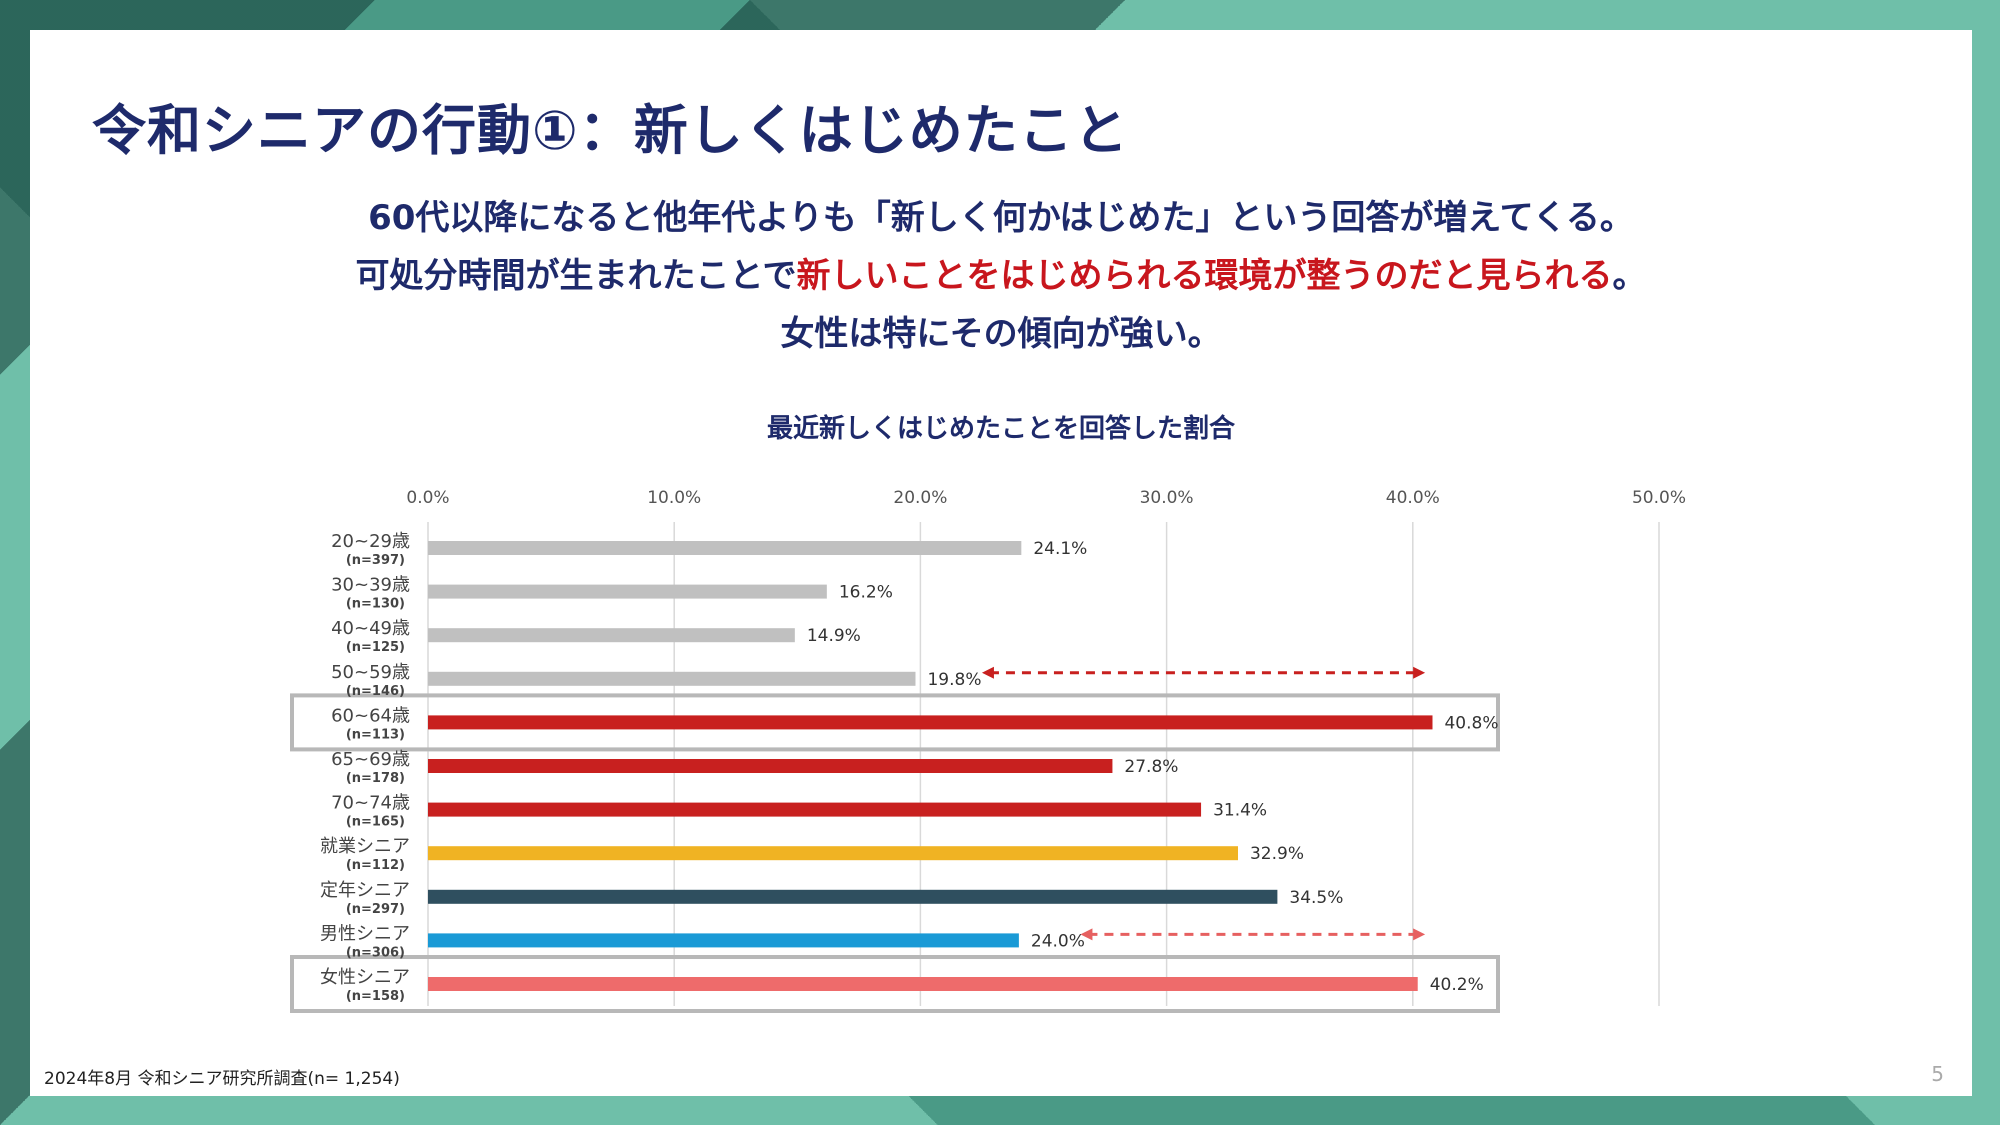 The width and height of the screenshot is (2000, 1125). Describe the element at coordinates (1240, 811) in the screenshot. I see `bar-value-label: 31.4%` at that location.